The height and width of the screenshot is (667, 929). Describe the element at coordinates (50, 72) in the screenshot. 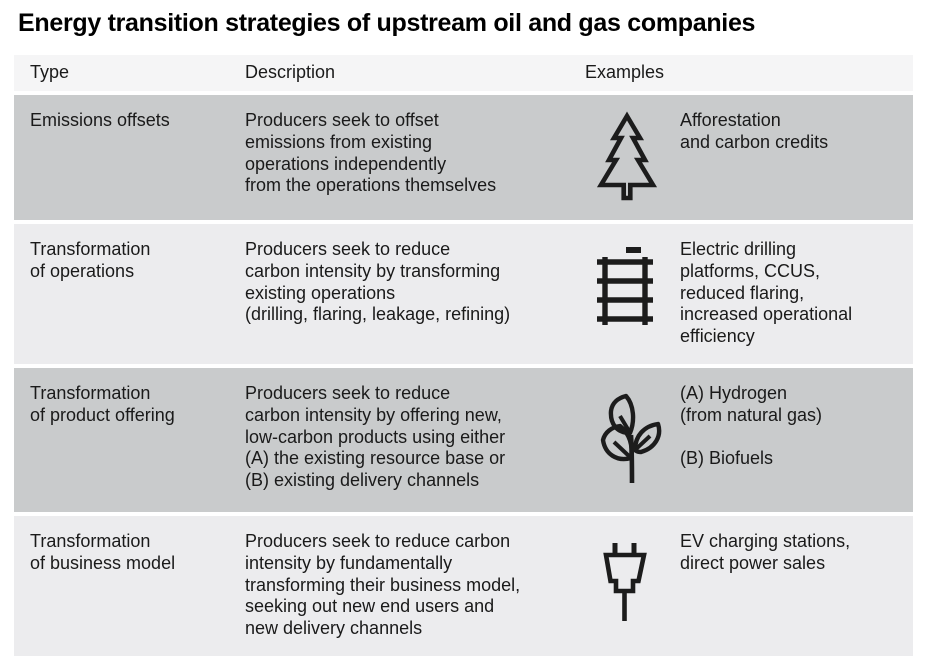

I see `column-header-type: Type` at that location.